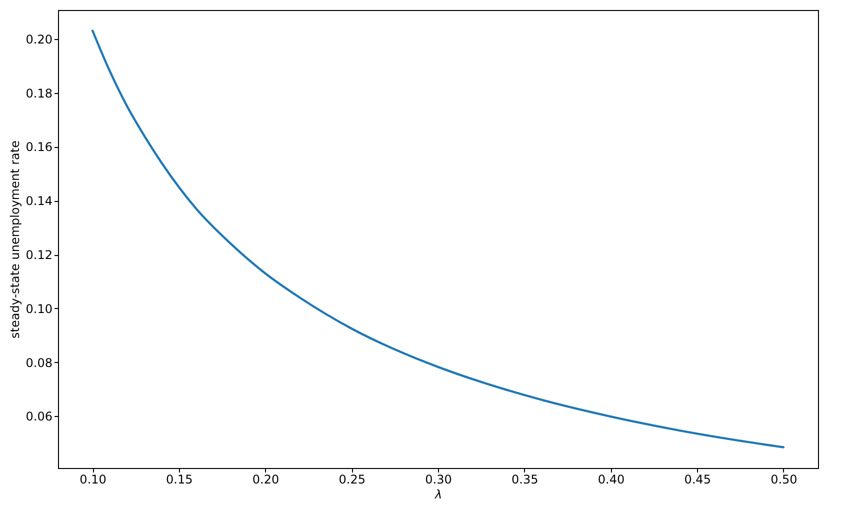 Image resolution: width=855 pixels, height=526 pixels. What do you see at coordinates (697, 479) in the screenshot?
I see `x-tick-label: 0.45` at bounding box center [697, 479].